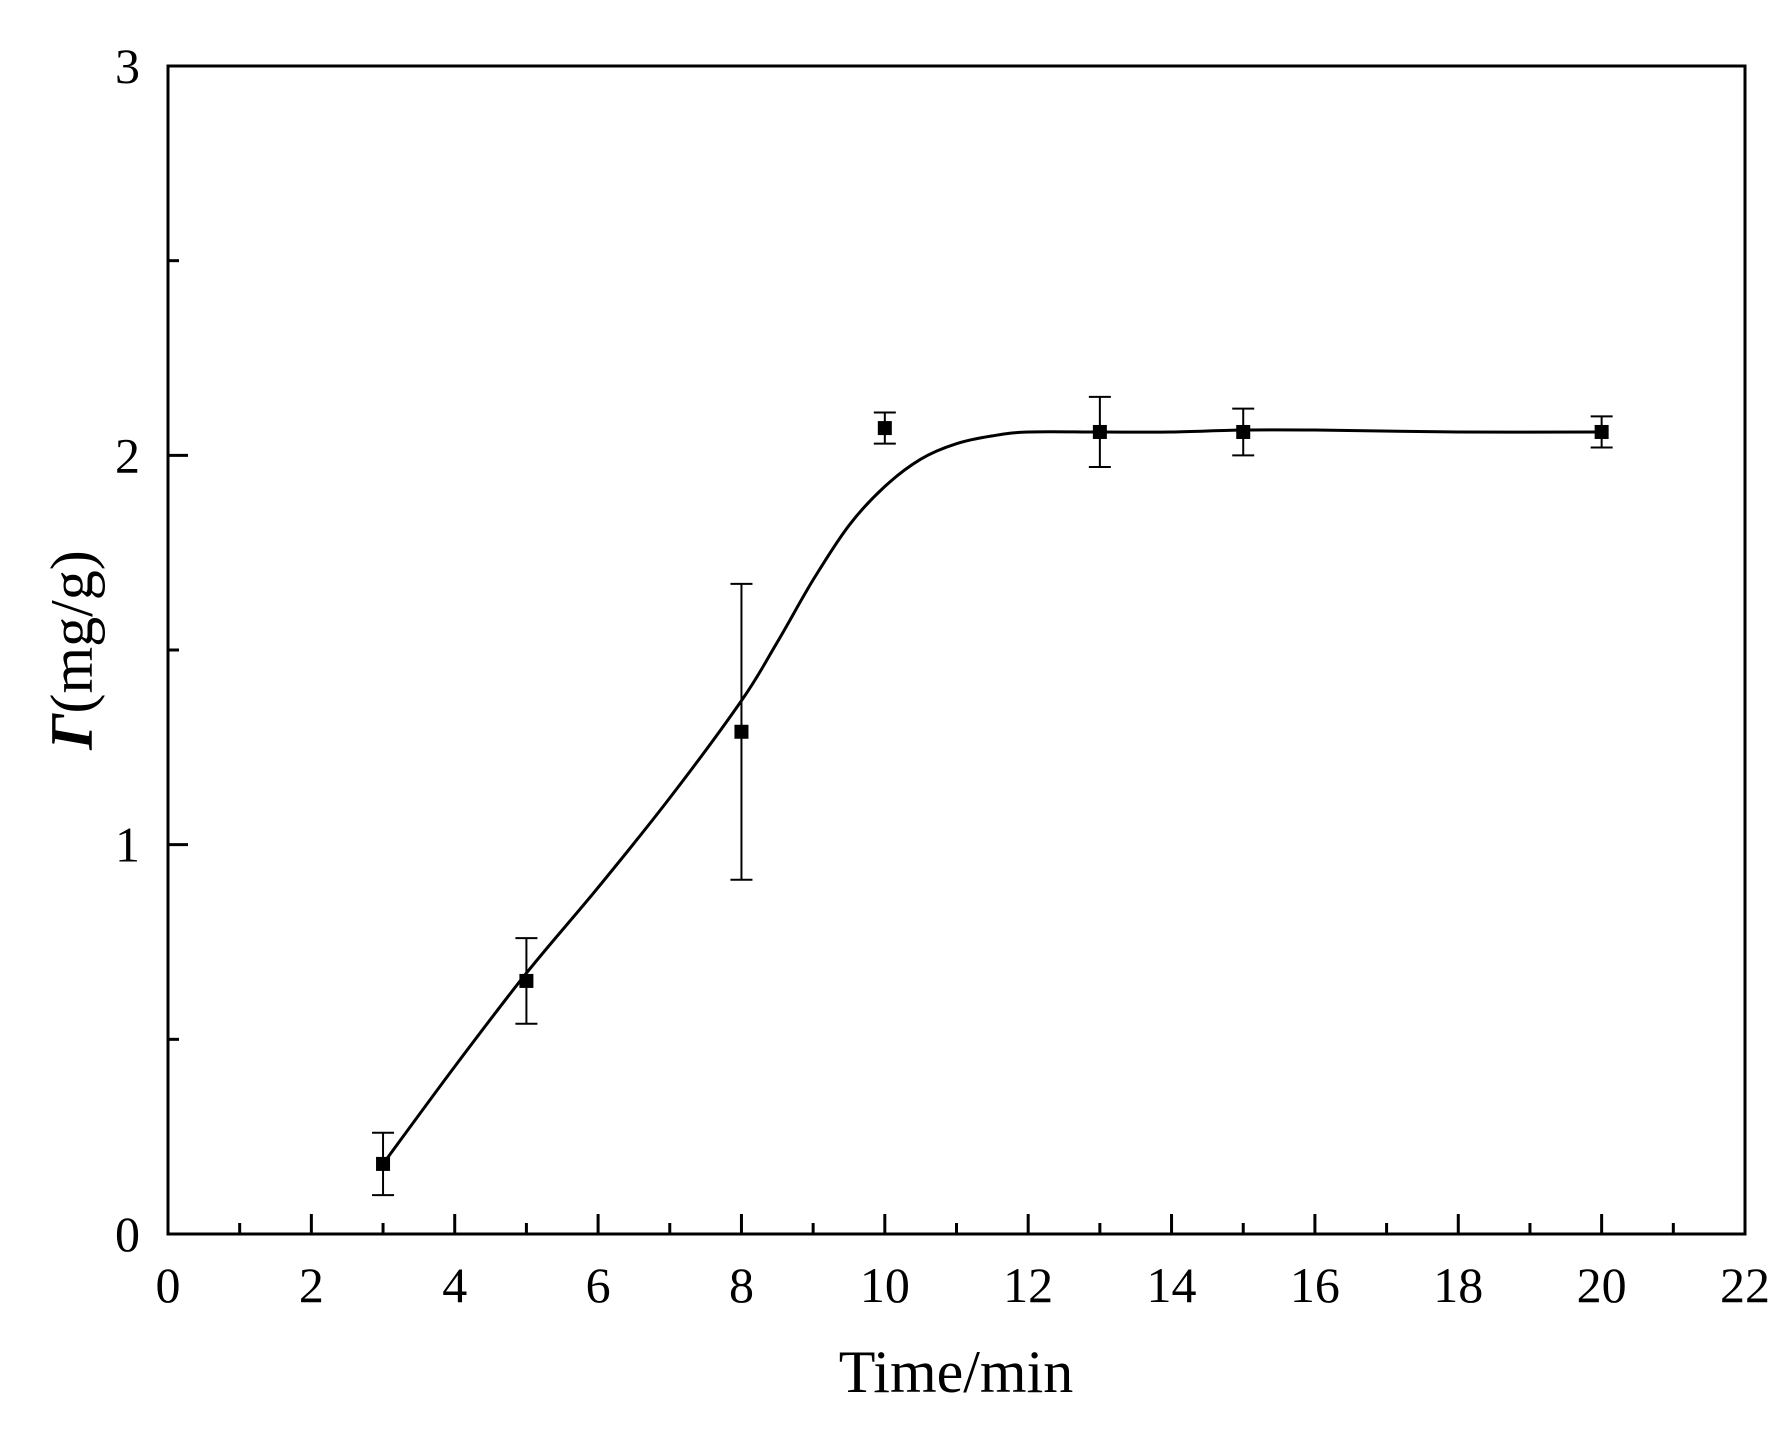  Describe the element at coordinates (311, 1285) in the screenshot. I see `x-tick-label: 2` at that location.